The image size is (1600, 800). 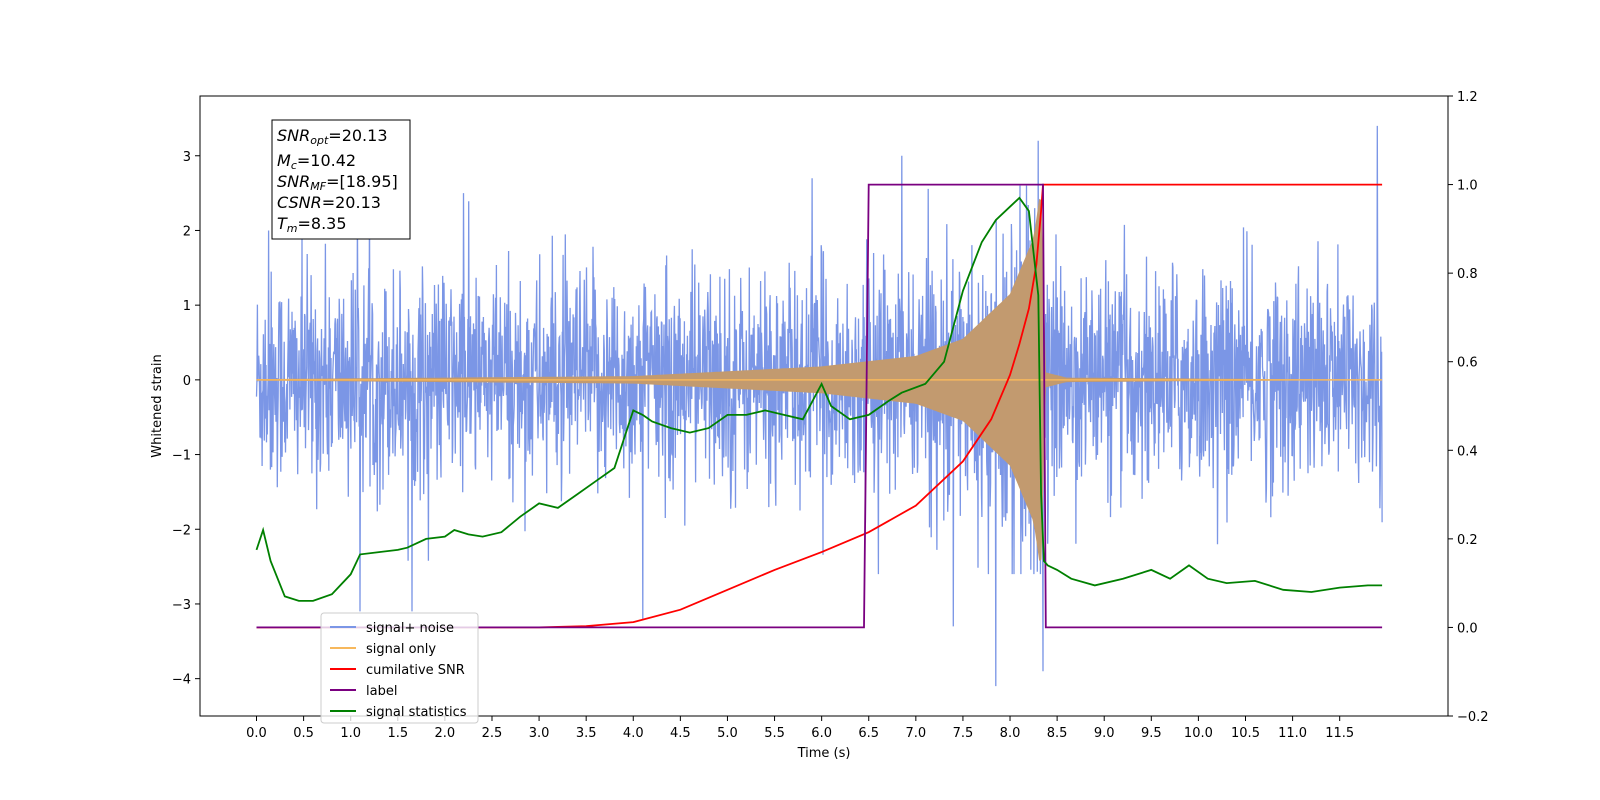 What do you see at coordinates (1467, 186) in the screenshot?
I see `y2-tick-label: 1.0` at bounding box center [1467, 186].